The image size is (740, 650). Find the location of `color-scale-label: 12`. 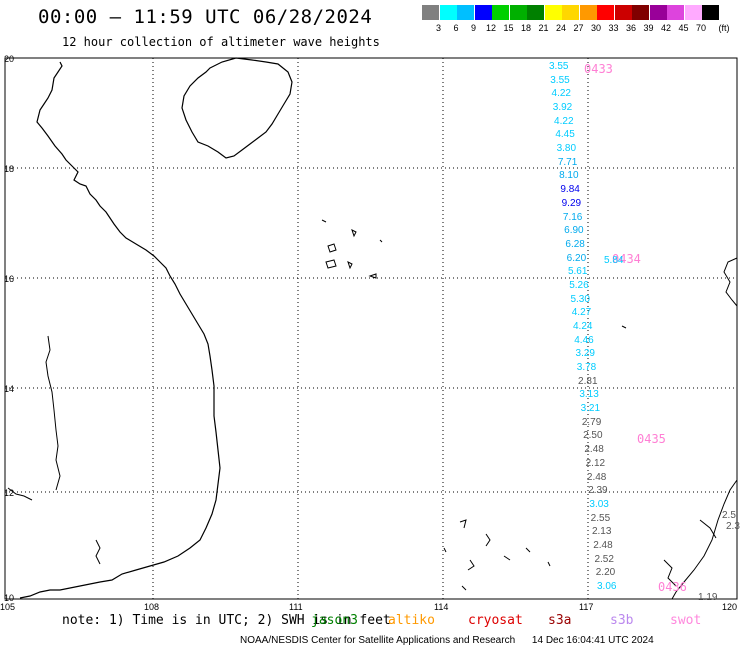

color-scale-label: 12 is located at coordinates (490, 28).